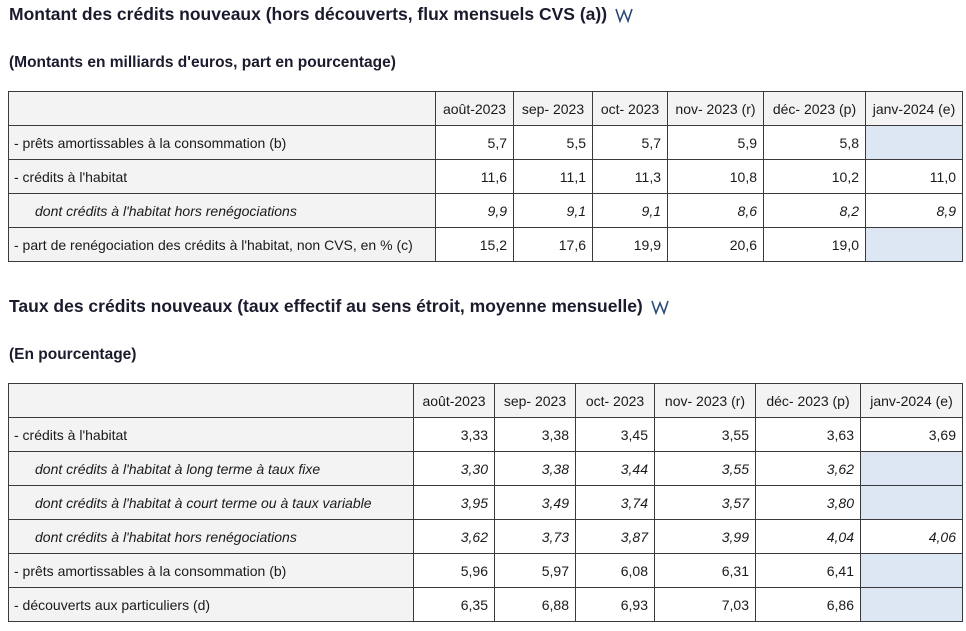  Describe the element at coordinates (808, 570) in the screenshot. I see `value-cell: 6,41` at that location.